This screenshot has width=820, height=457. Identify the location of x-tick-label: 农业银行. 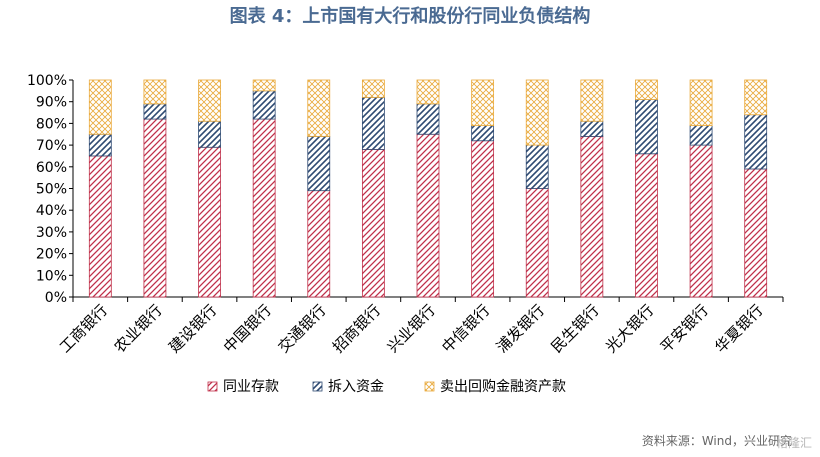
(138, 328).